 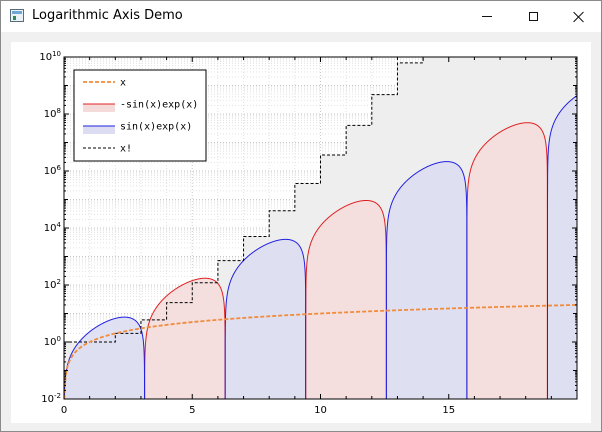 I want to click on minimize-icon, so click(x=487, y=16).